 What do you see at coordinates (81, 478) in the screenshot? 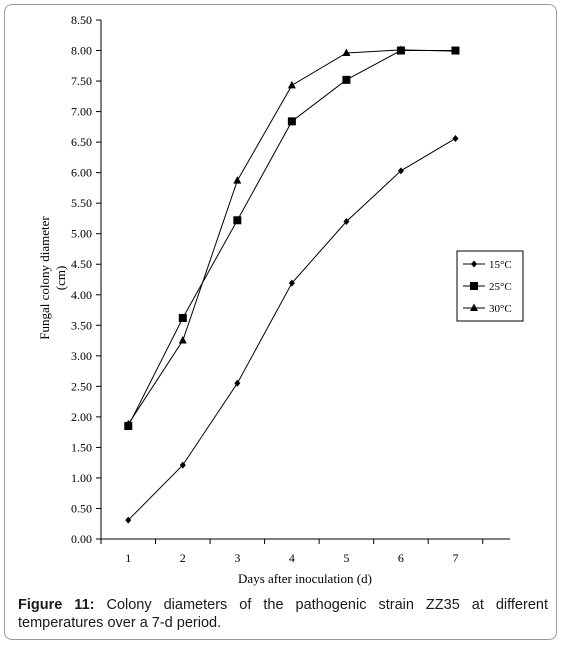
I see `y-tick-label: 1.00` at bounding box center [81, 478].